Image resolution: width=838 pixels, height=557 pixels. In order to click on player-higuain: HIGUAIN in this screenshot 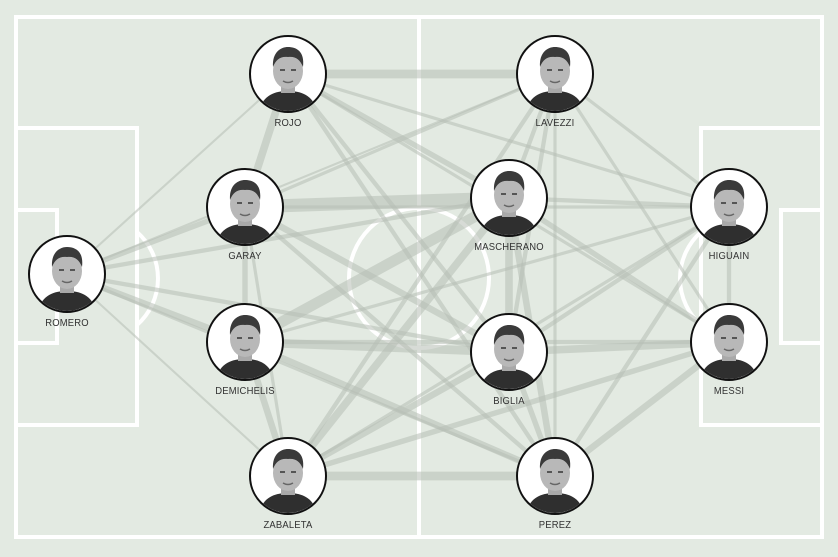, I will do `click(729, 215)`.